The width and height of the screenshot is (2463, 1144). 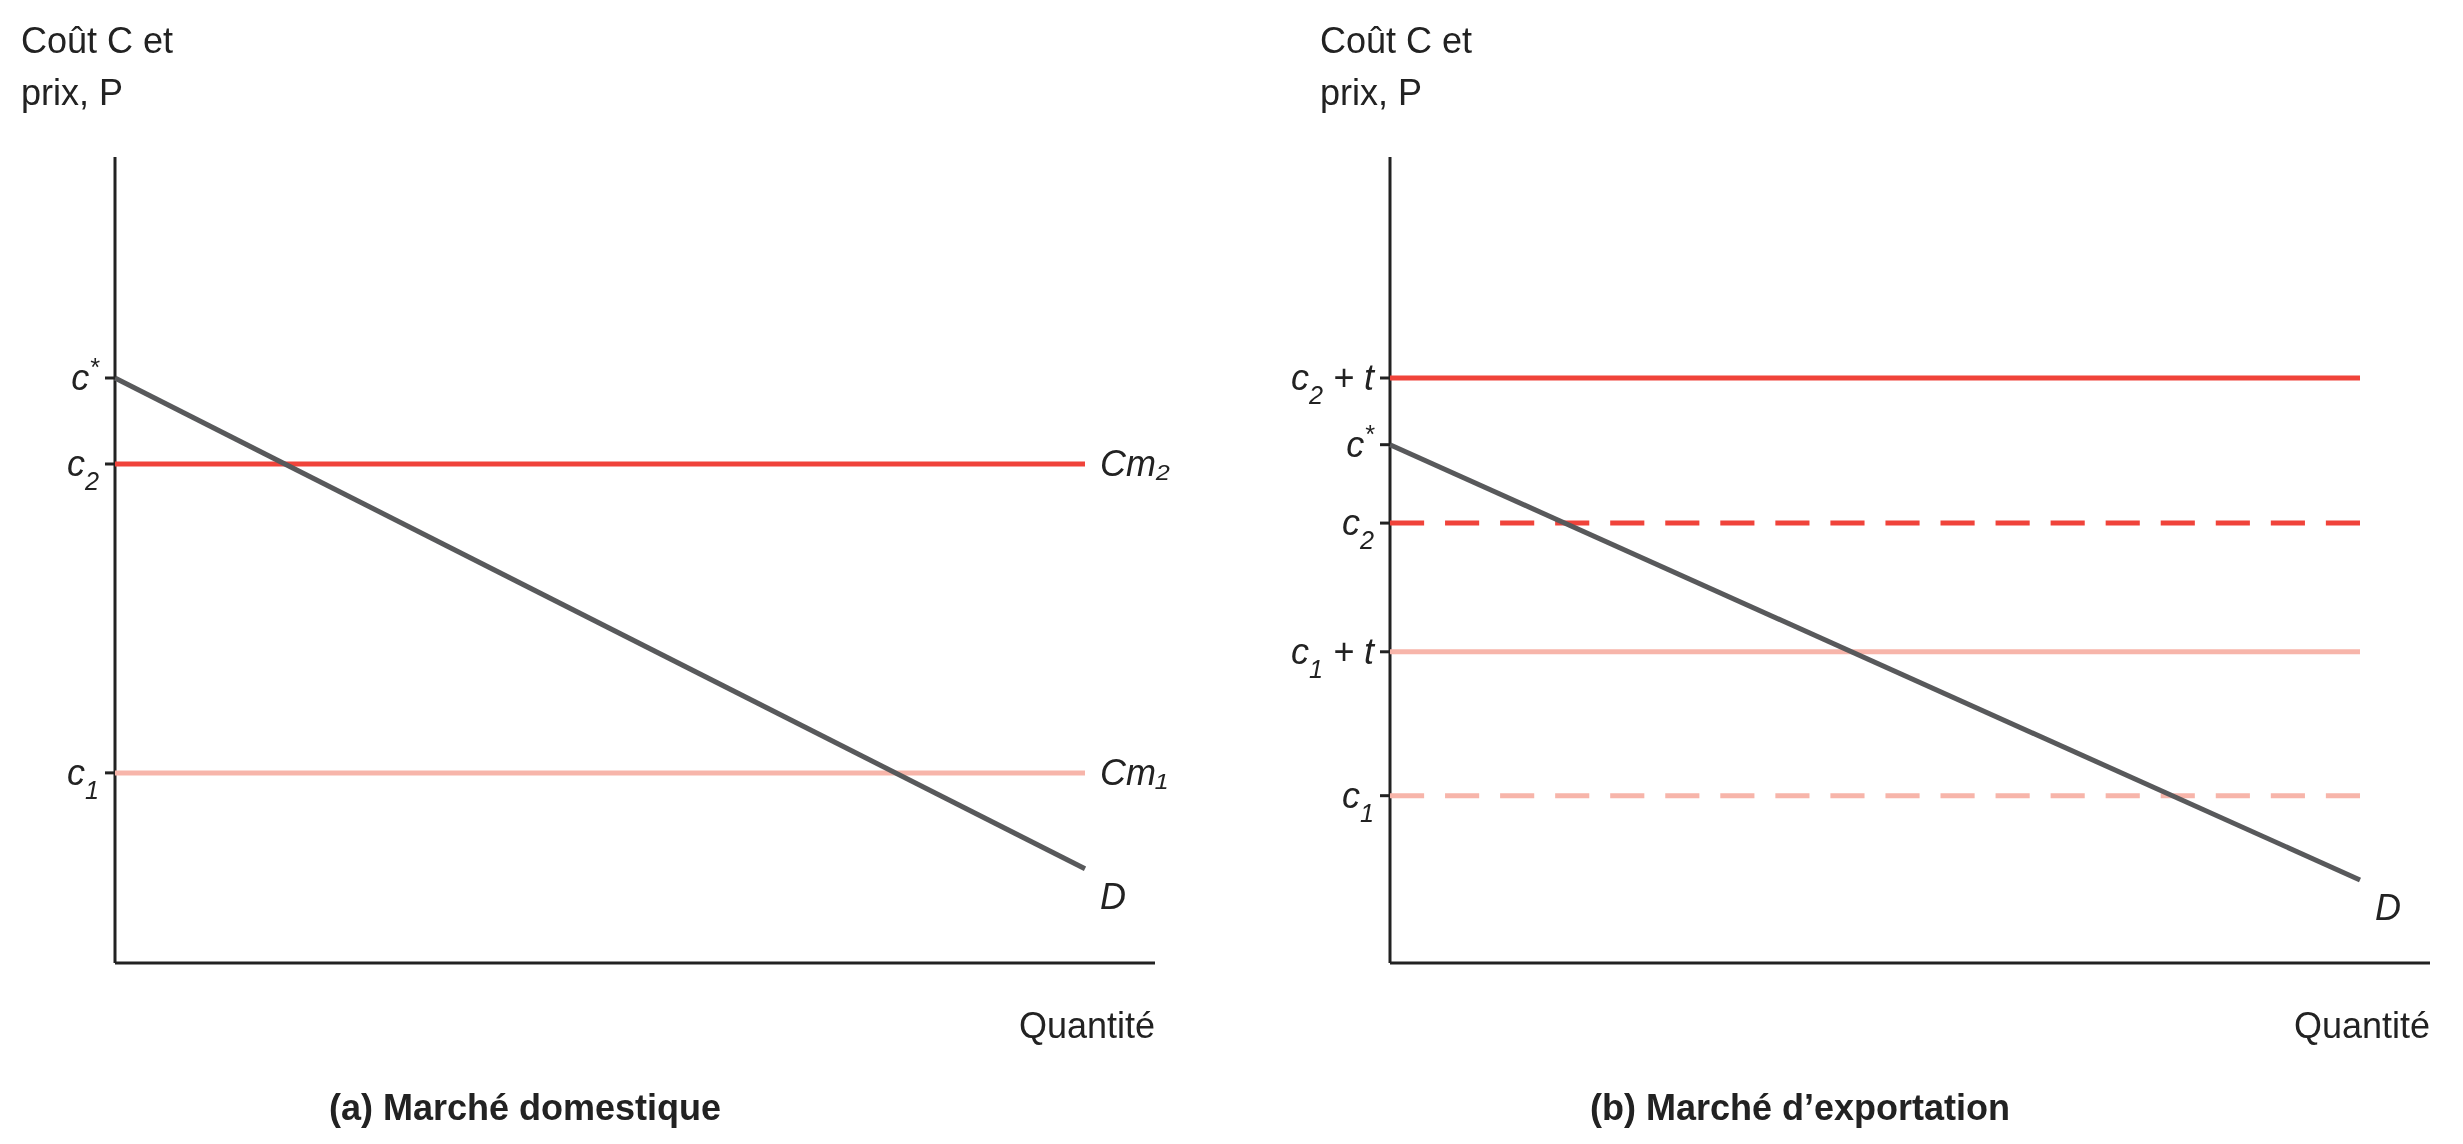 What do you see at coordinates (1333, 383) in the screenshot?
I see `annotation: c$_{2}$ + t` at bounding box center [1333, 383].